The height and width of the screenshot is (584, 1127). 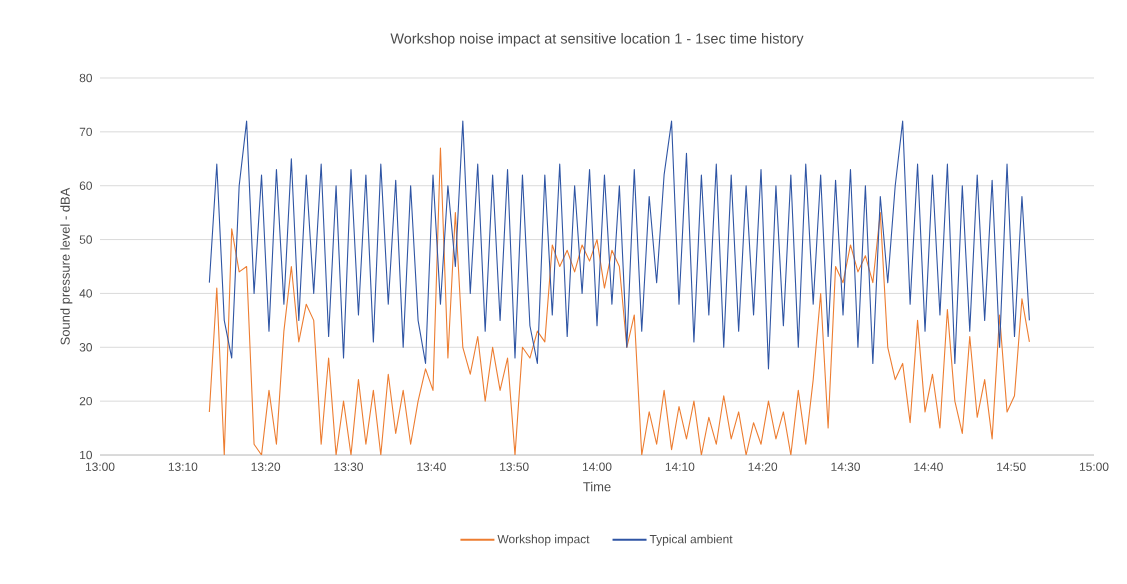 I want to click on x-tick-label: 13:10, so click(x=183, y=466).